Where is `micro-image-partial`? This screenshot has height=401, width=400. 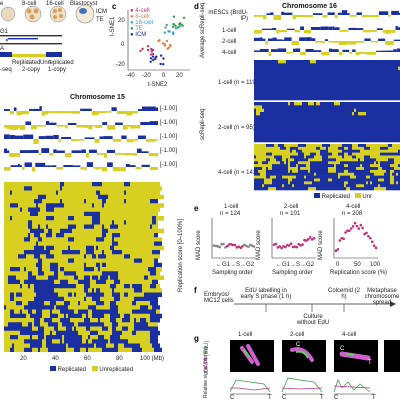
micro-image-partial is located at coordinates (392, 356).